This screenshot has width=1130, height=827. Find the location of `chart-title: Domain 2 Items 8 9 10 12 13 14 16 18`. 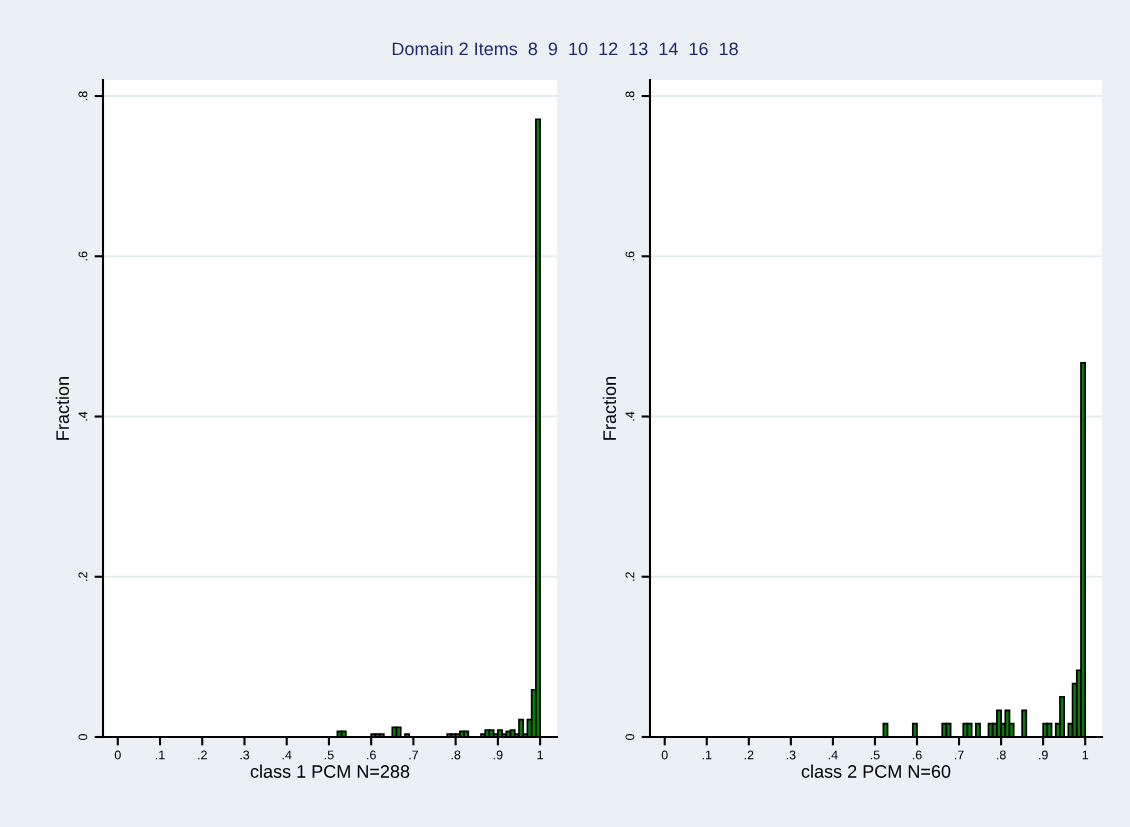

chart-title: Domain 2 Items 8 9 10 12 13 14 16 18 is located at coordinates (565, 49).